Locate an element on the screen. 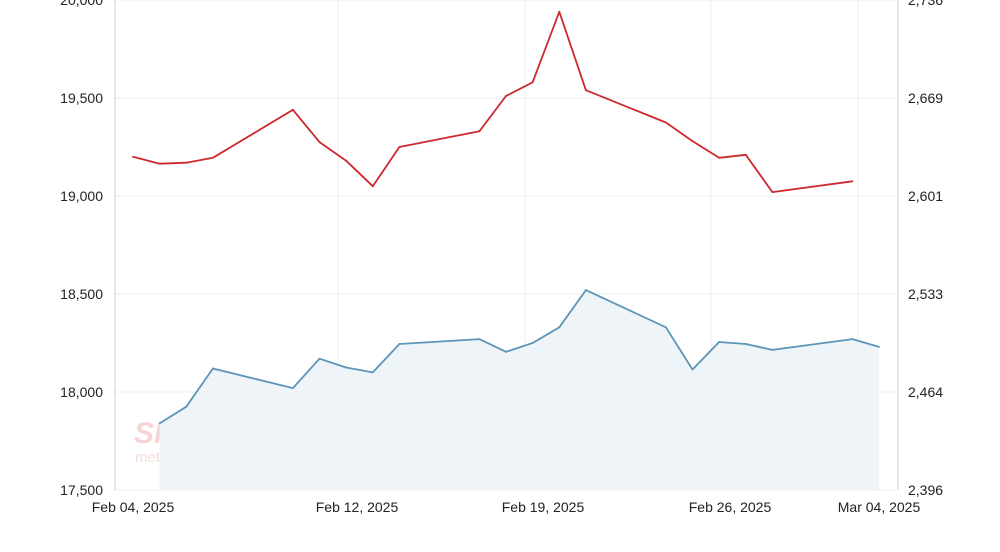 This screenshot has height=552, width=1000. right-tick-label: 2,396 is located at coordinates (925, 490).